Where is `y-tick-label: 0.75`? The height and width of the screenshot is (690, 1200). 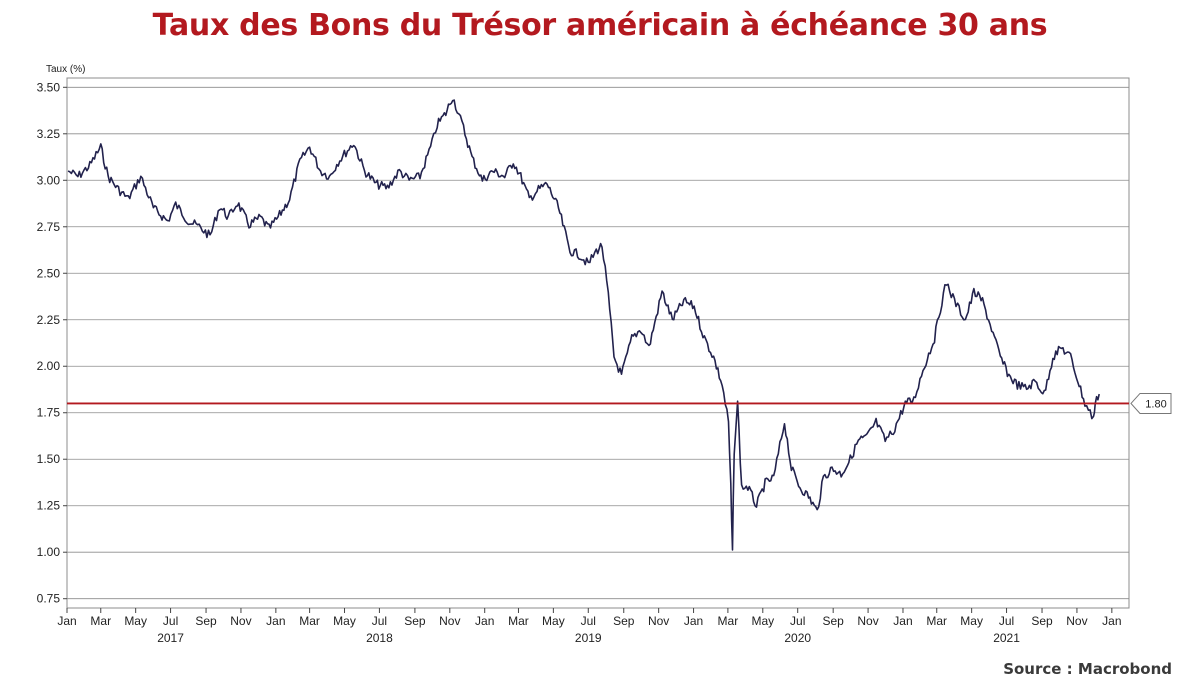 y-tick-label: 0.75 is located at coordinates (49, 599).